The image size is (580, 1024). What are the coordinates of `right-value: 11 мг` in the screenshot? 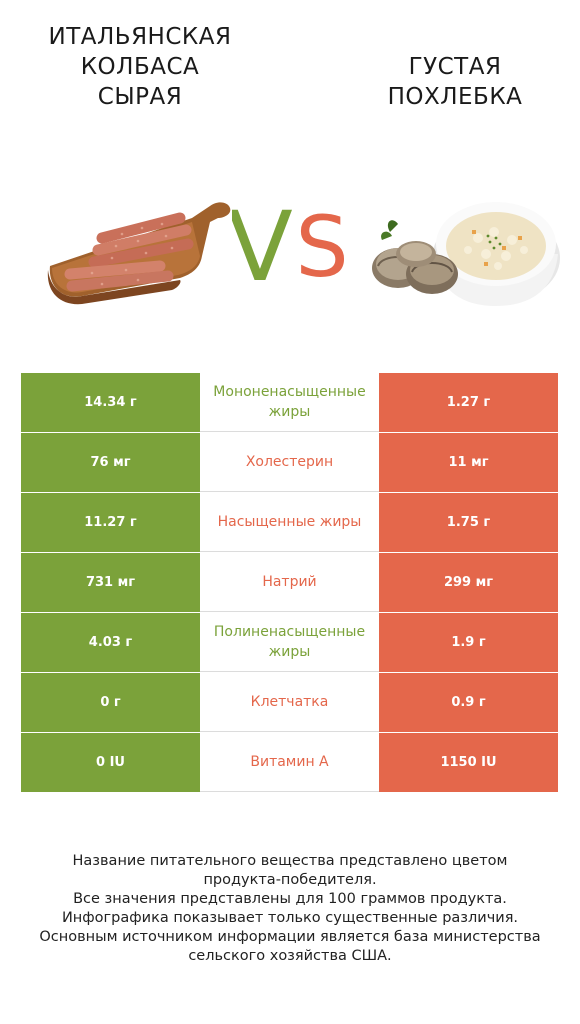 It's located at (468, 462).